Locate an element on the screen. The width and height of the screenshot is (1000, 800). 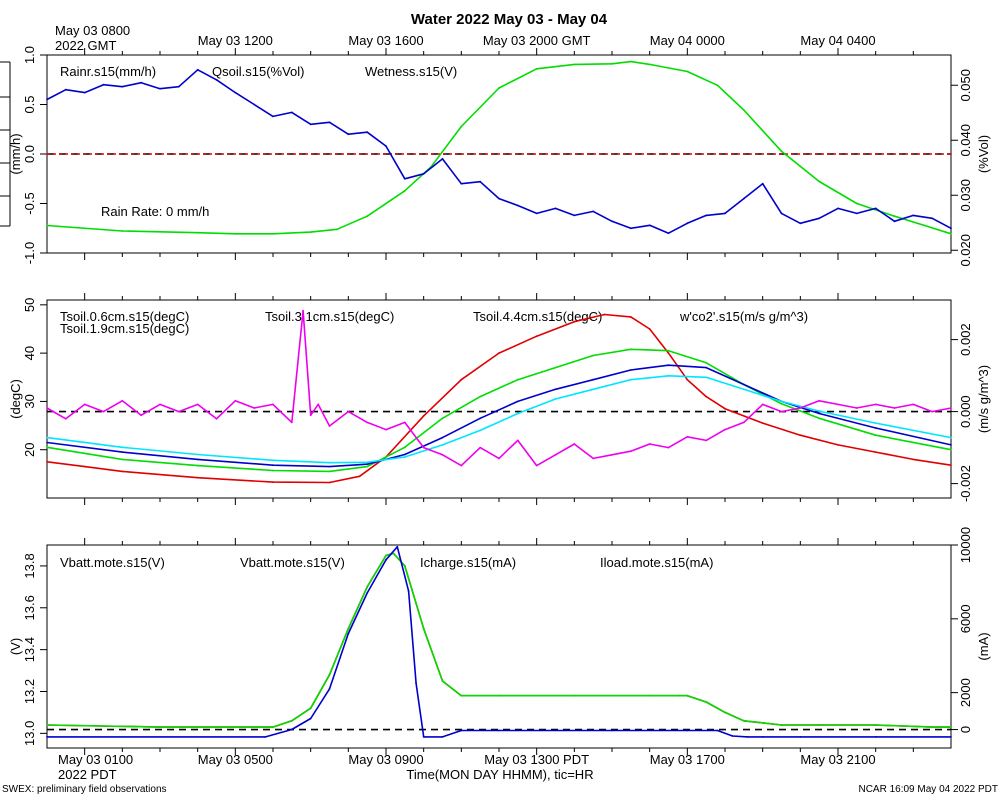
left-axis-label: (mm/h) is located at coordinates (15, 153).